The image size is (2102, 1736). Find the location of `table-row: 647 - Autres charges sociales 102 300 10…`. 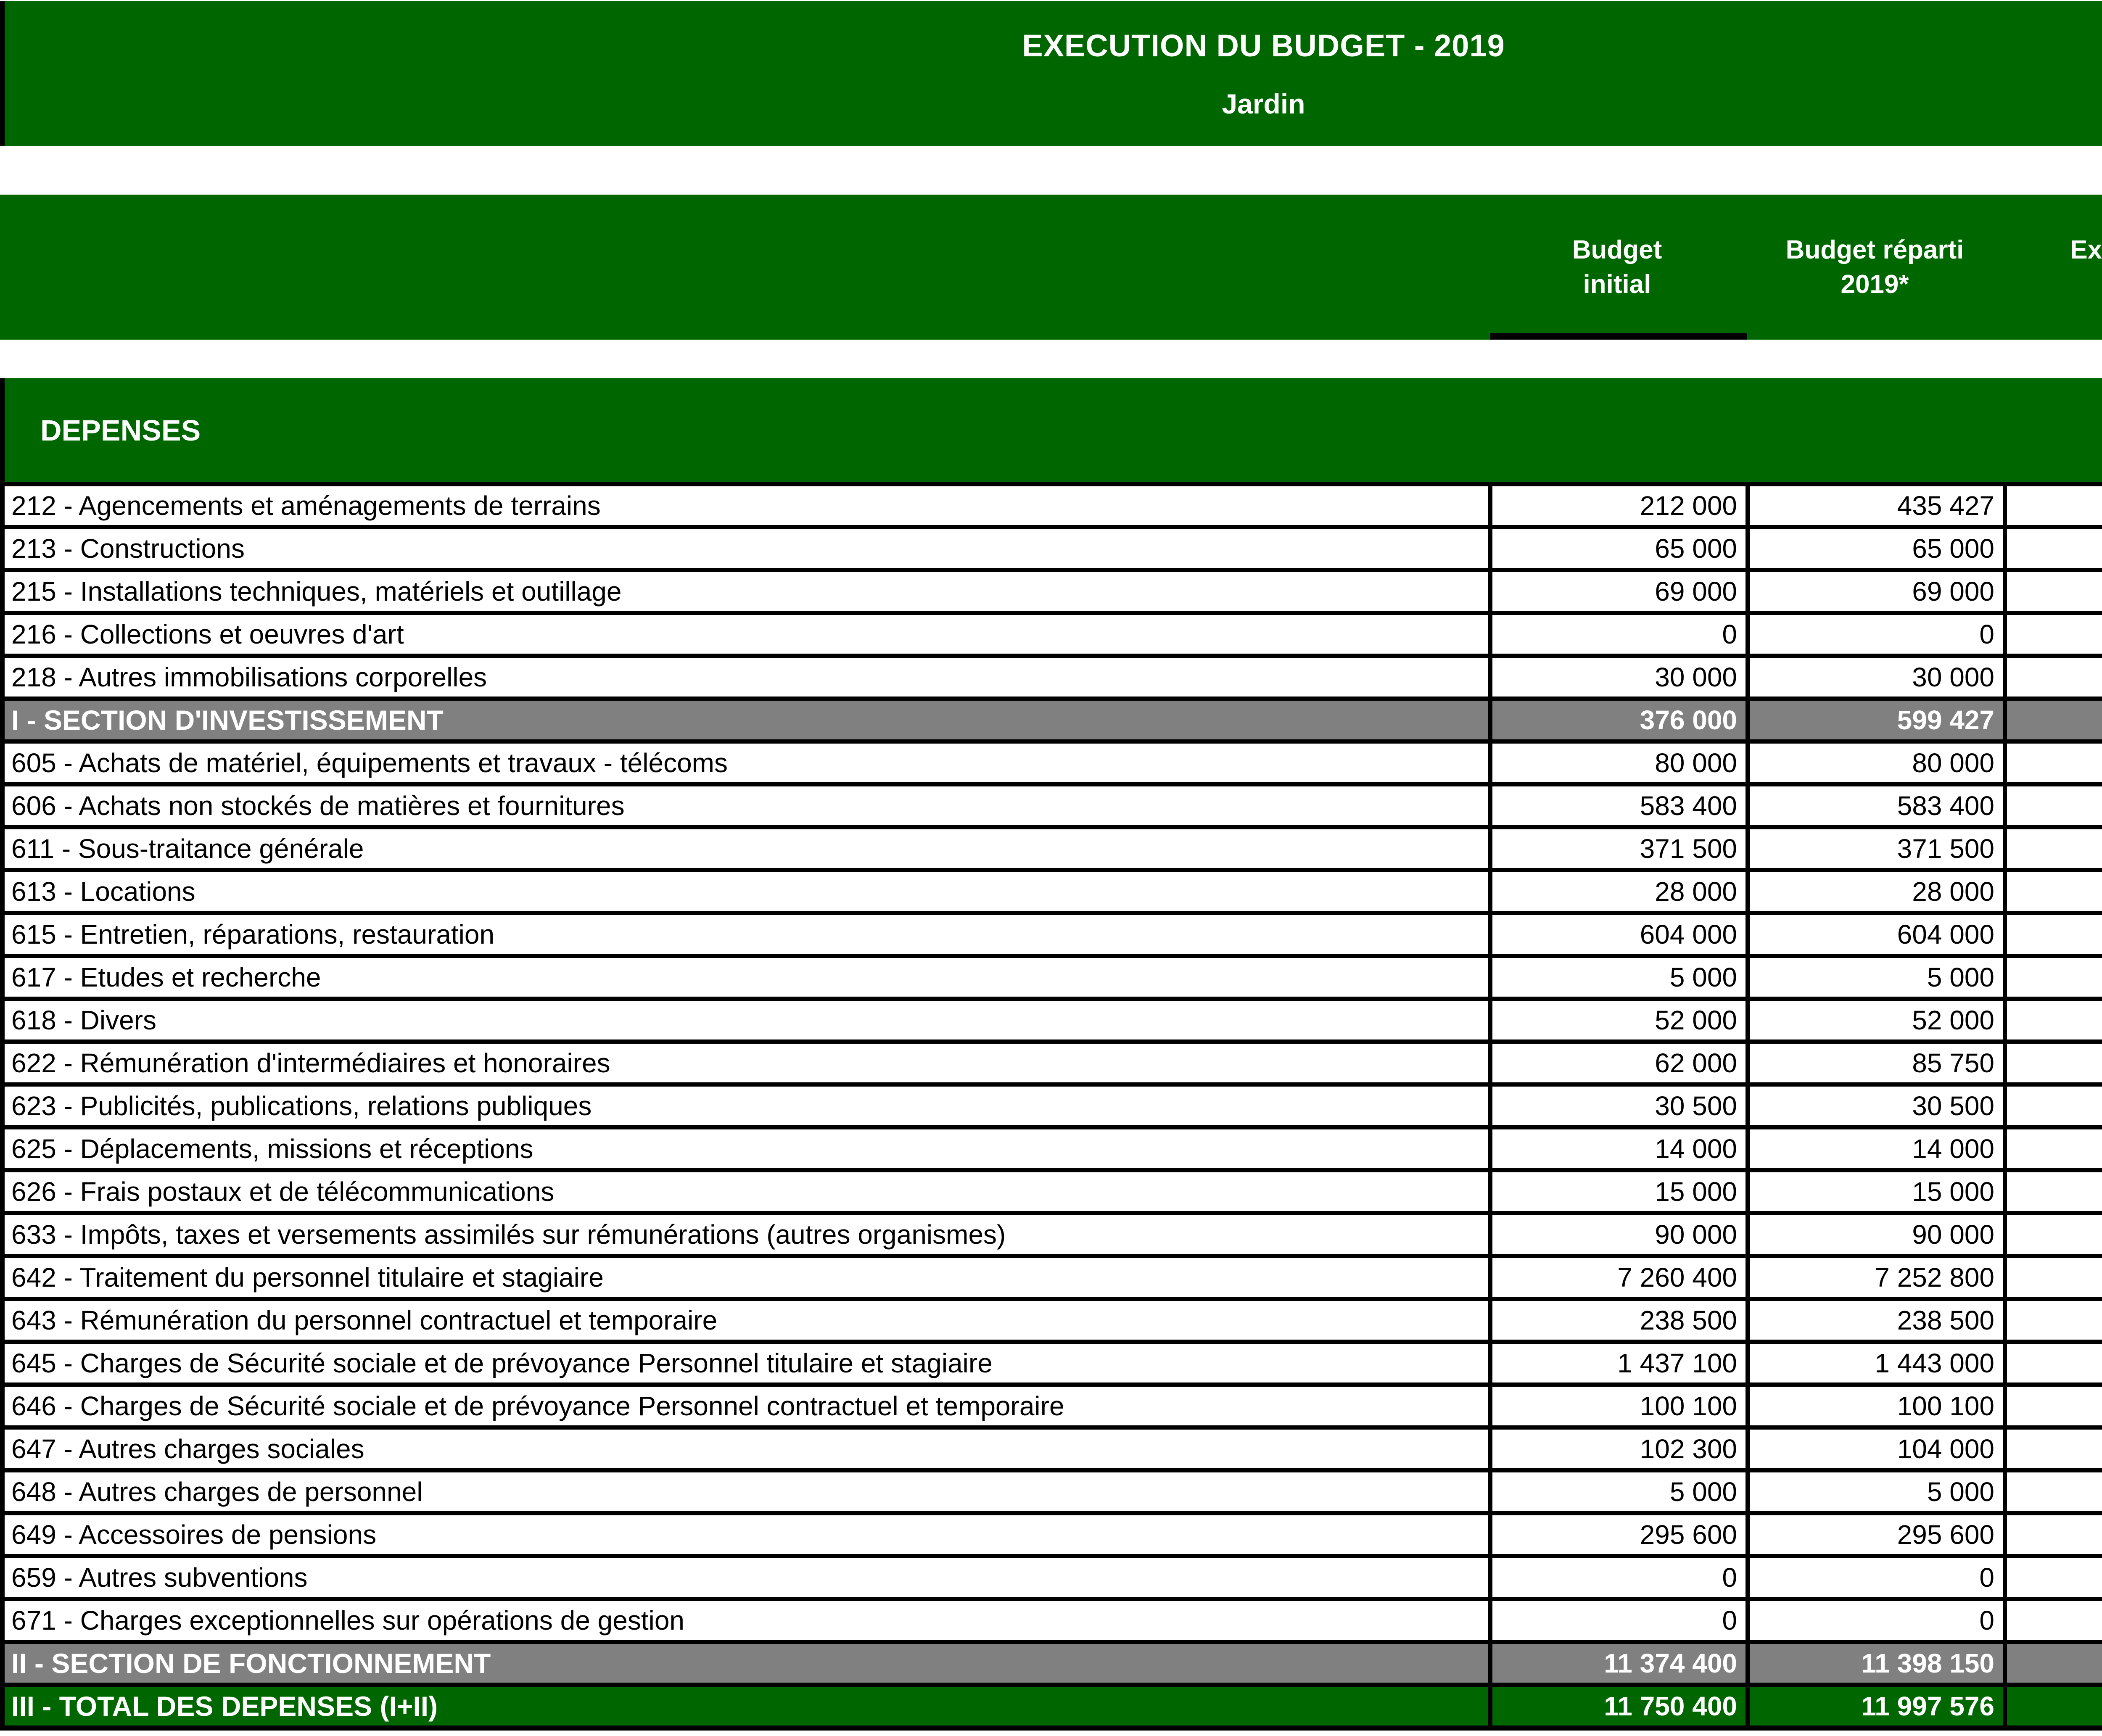

table-row: 647 - Autres charges sociales 102 300 10… is located at coordinates (1053, 1446).